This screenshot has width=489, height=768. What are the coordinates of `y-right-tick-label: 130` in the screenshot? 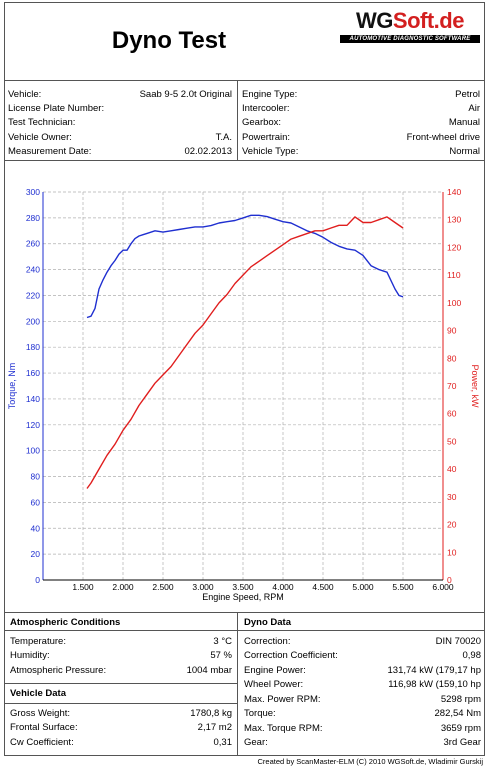 It's located at (454, 220).